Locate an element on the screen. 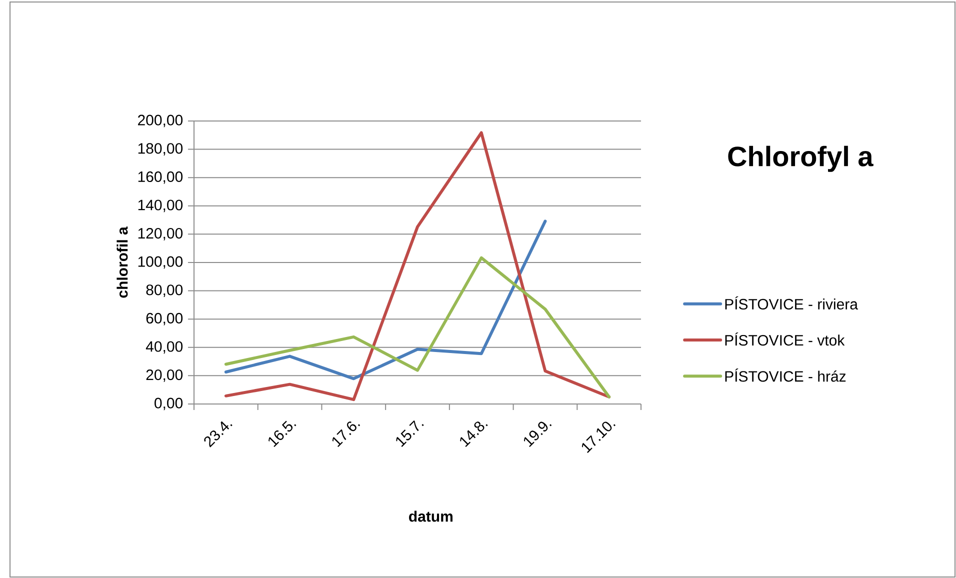 The height and width of the screenshot is (578, 956). y-tick-label: 100,00 is located at coordinates (160, 262).